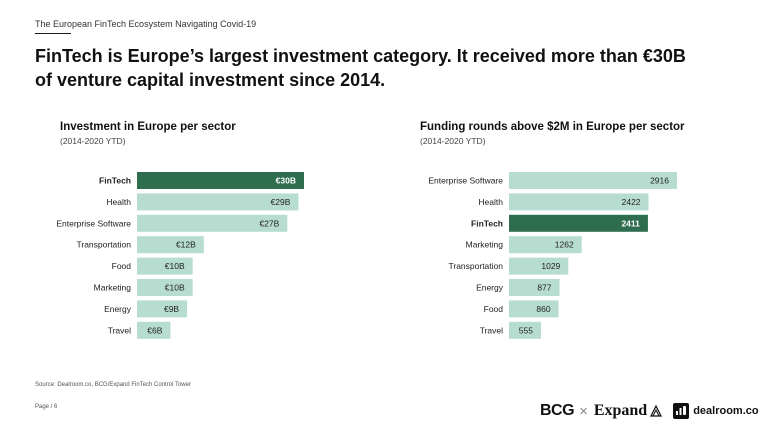 This screenshot has width=760, height=428. I want to click on title-rule, so click(53, 33).